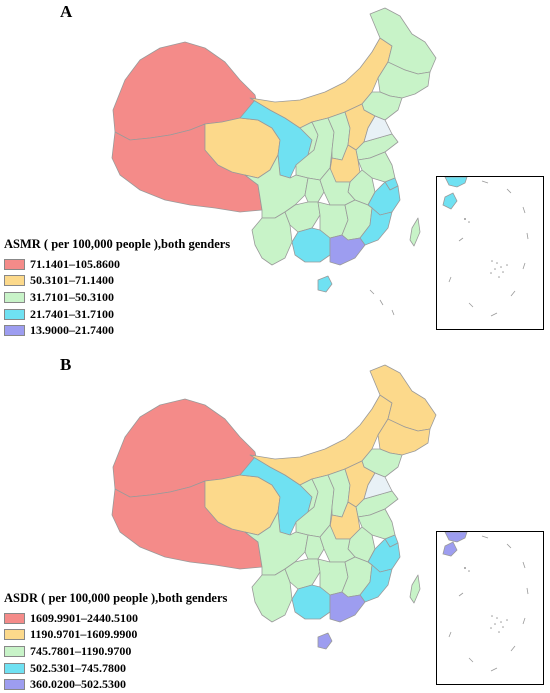  Describe the element at coordinates (84, 617) in the screenshot. I see `legend-label: 1609.9901–2440.5100` at that location.